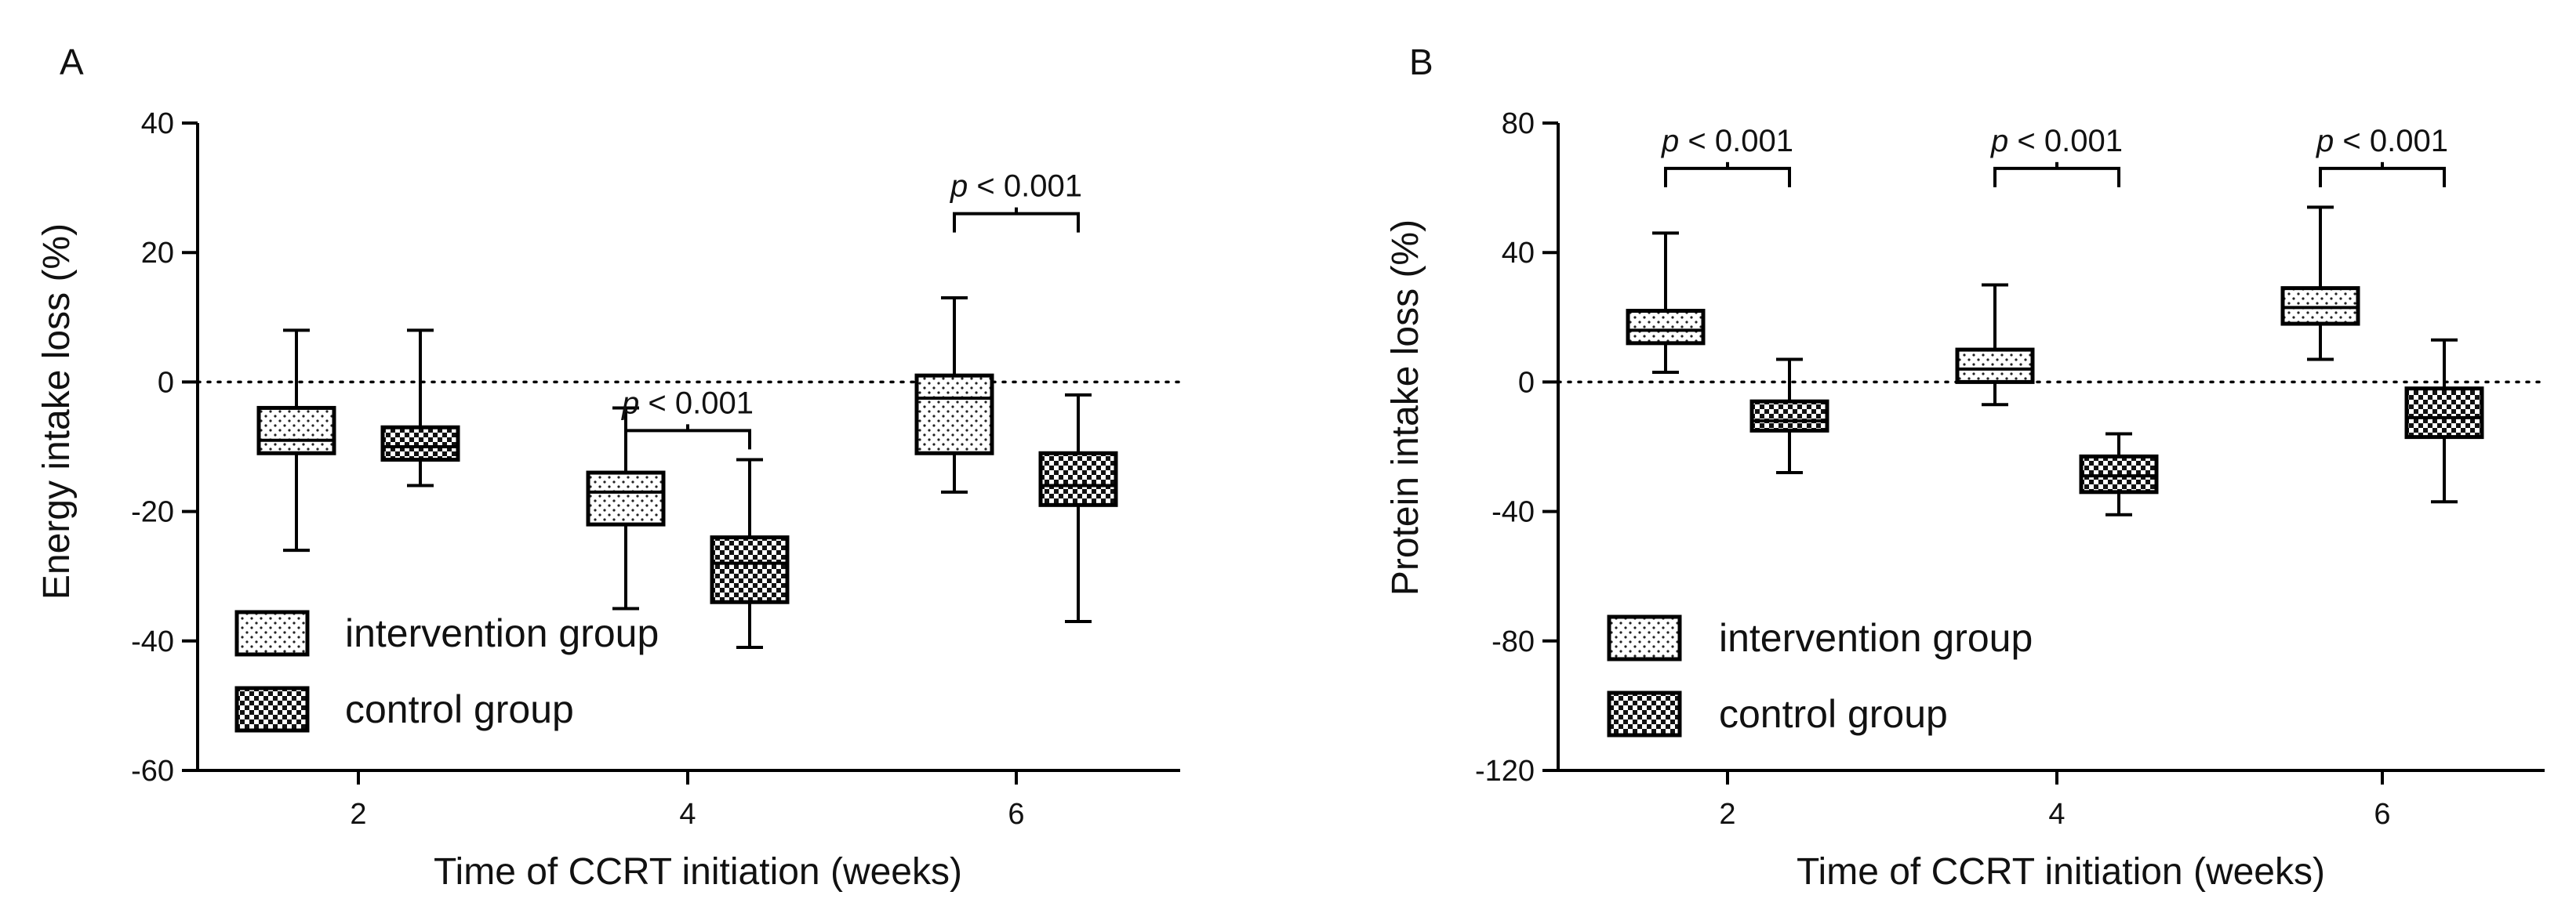  What do you see at coordinates (698, 872) in the screenshot?
I see `panel-a-x-axis-title: Time of CCRT initiation (weeks)` at bounding box center [698, 872].